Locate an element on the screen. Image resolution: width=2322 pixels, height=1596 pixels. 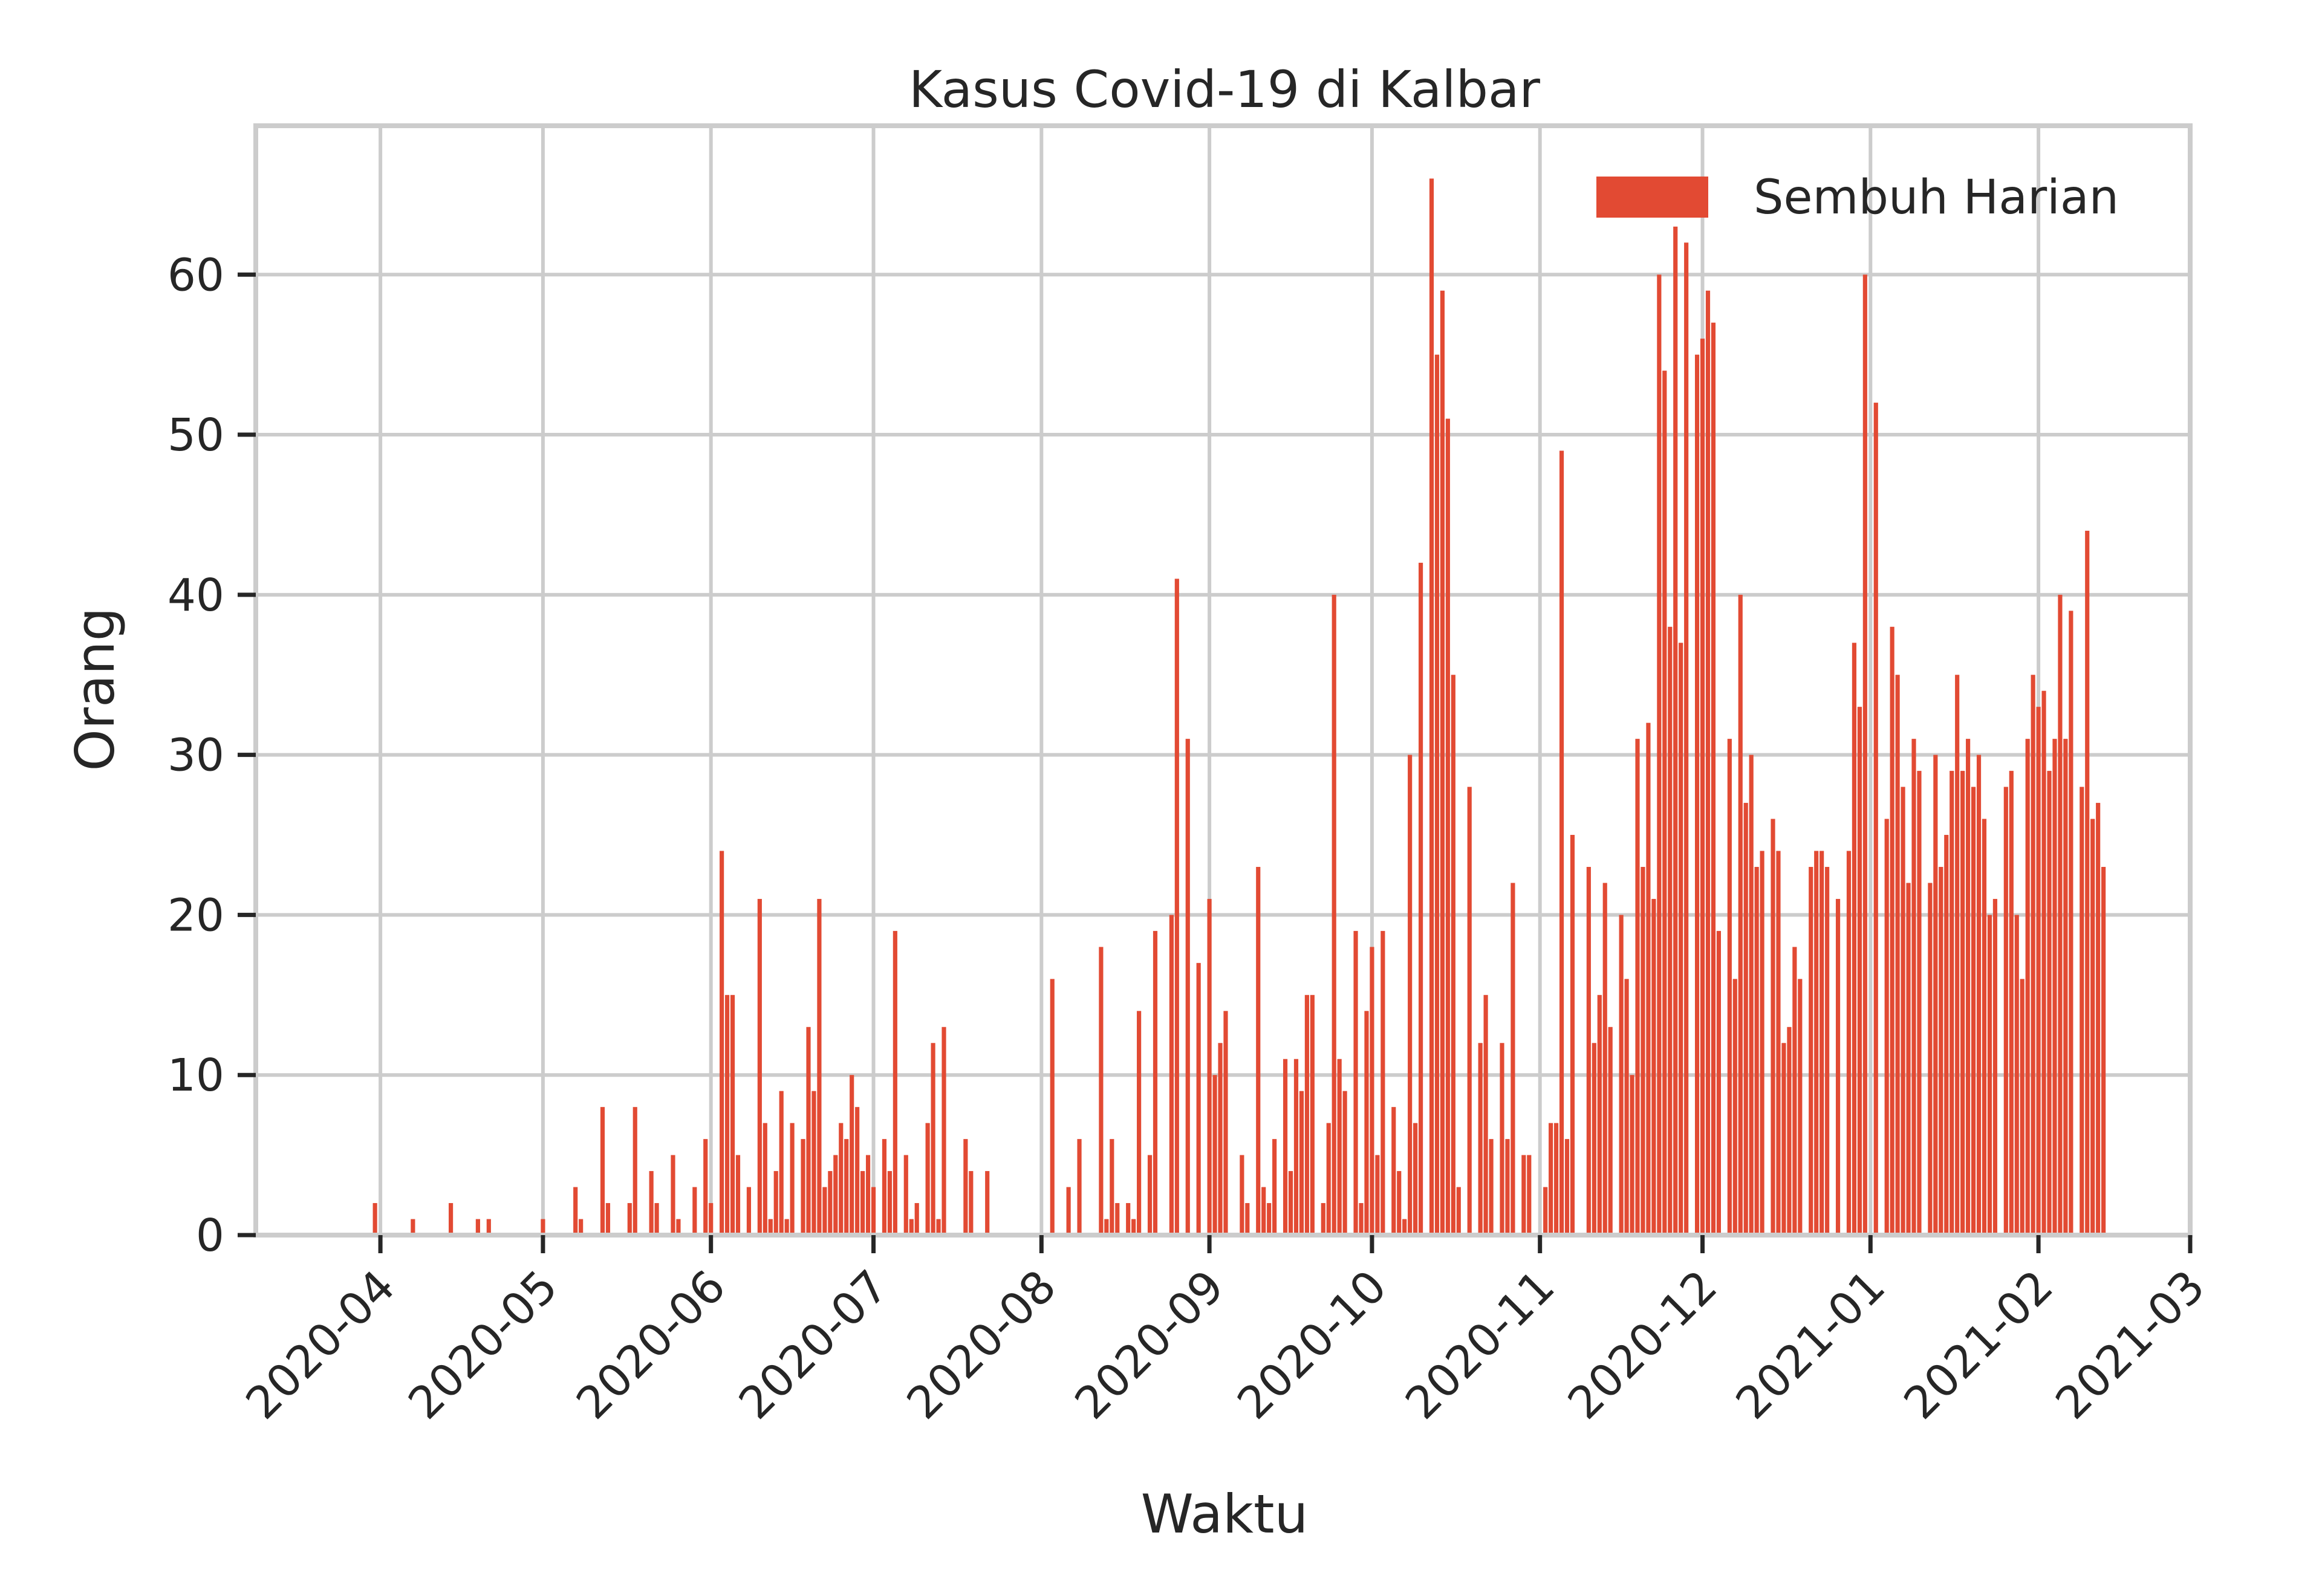
y-tick-label: 50 is located at coordinates (195, 435).